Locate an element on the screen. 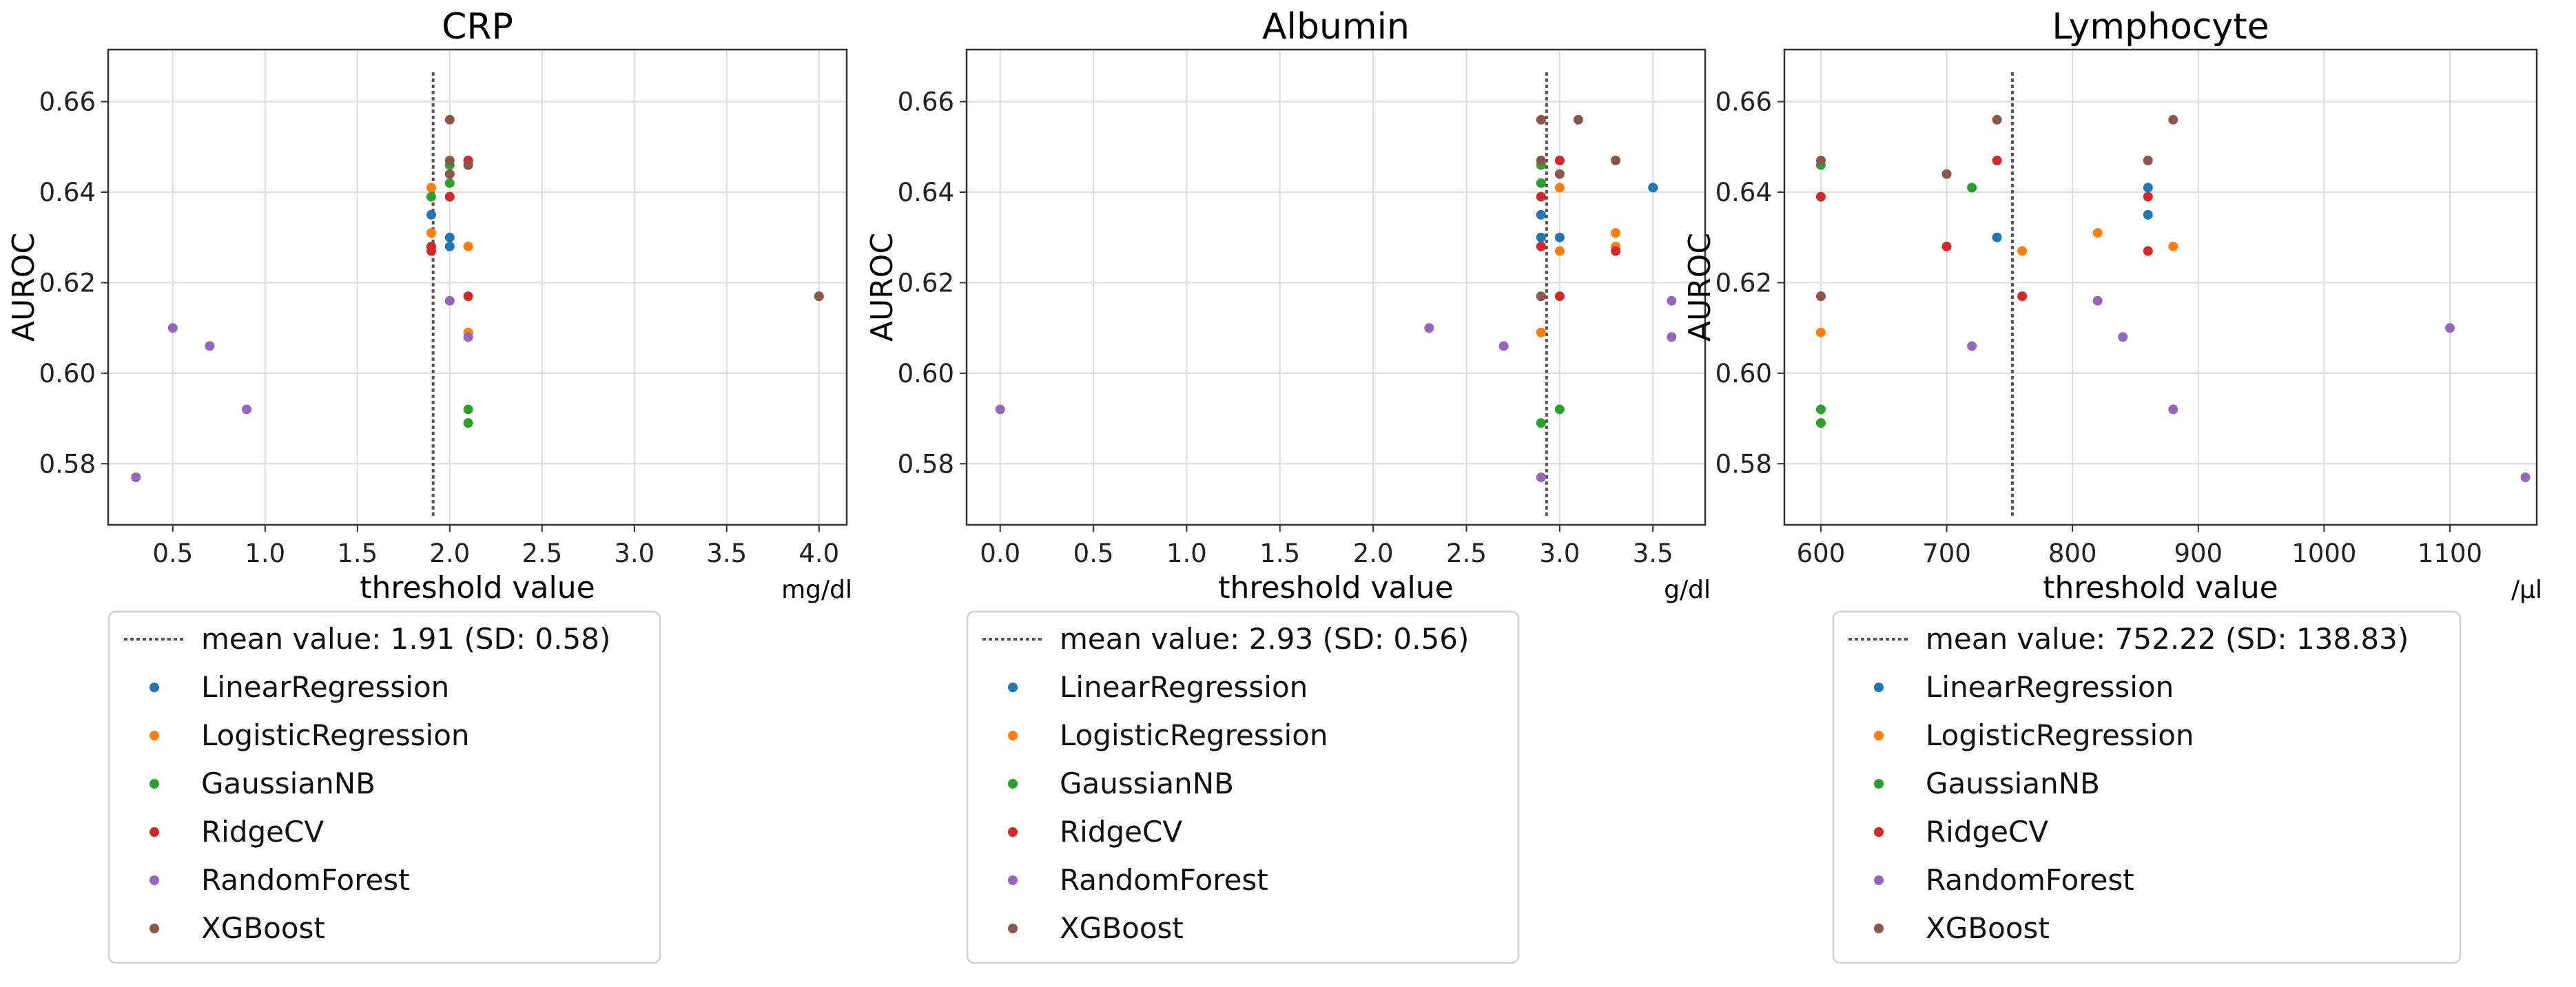 Image resolution: width=2576 pixels, height=987 pixels. x-tick-label: 4.0 is located at coordinates (818, 554).